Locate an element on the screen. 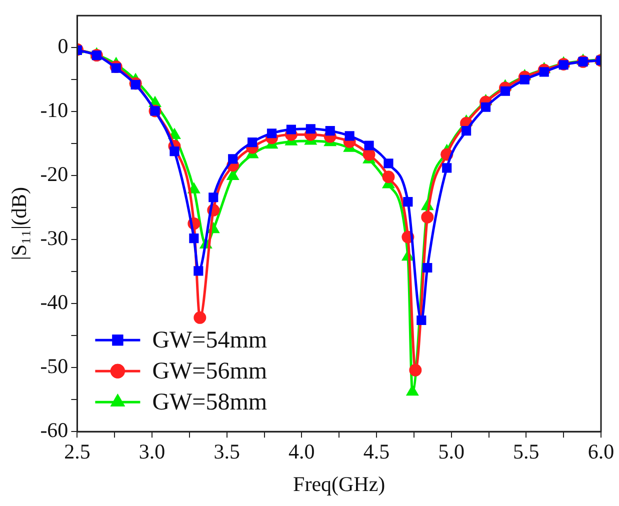 This screenshot has height=506, width=619. x-axis-title: Freq(GHz) is located at coordinates (339, 484).